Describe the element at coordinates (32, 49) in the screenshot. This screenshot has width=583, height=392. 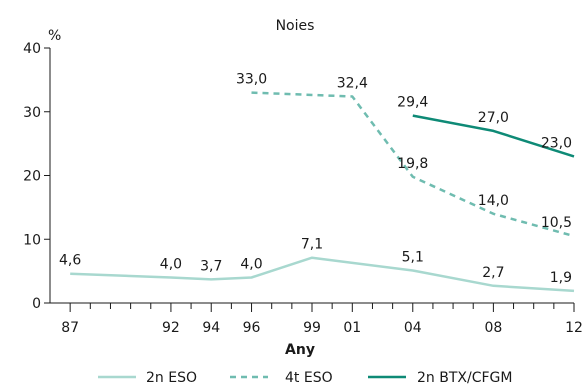
I see `y-tick-label: 40` at that location.